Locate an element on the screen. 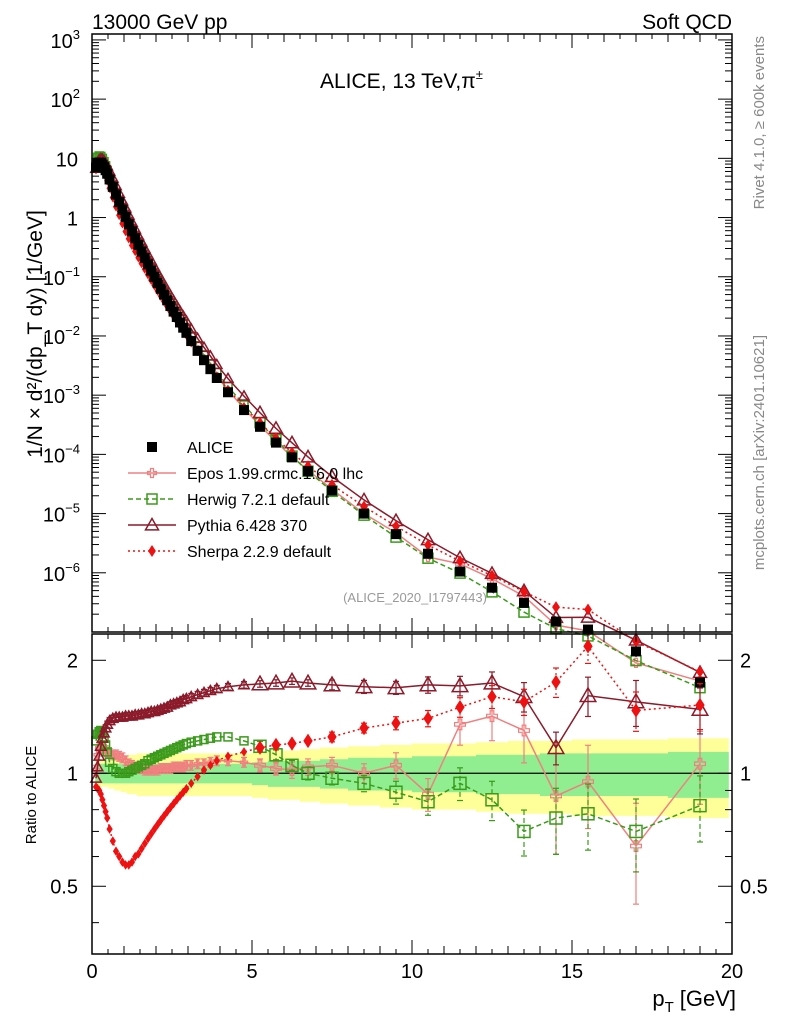 The height and width of the screenshot is (1024, 786). legend-label-epos: Epos 1.99.crmc.1.6.0 lhc is located at coordinates (275, 474).